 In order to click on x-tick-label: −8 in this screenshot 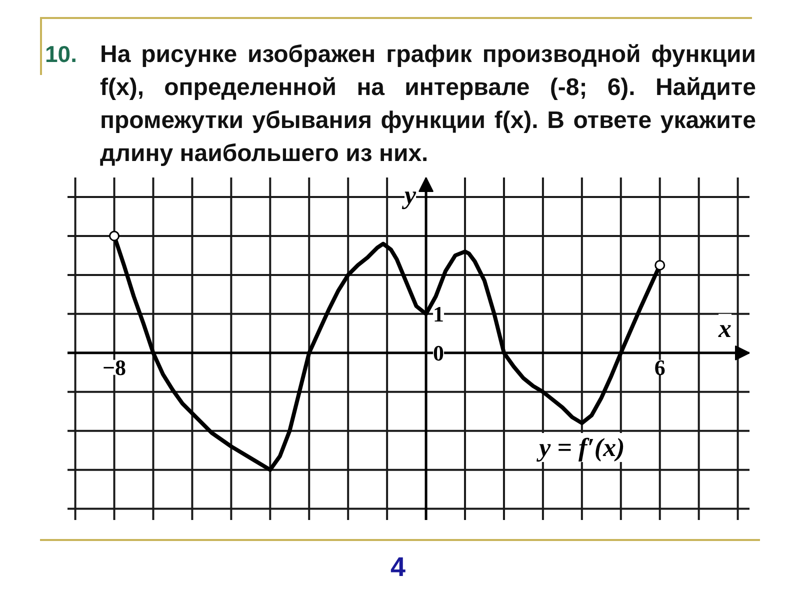, I will do `click(114, 367)`.